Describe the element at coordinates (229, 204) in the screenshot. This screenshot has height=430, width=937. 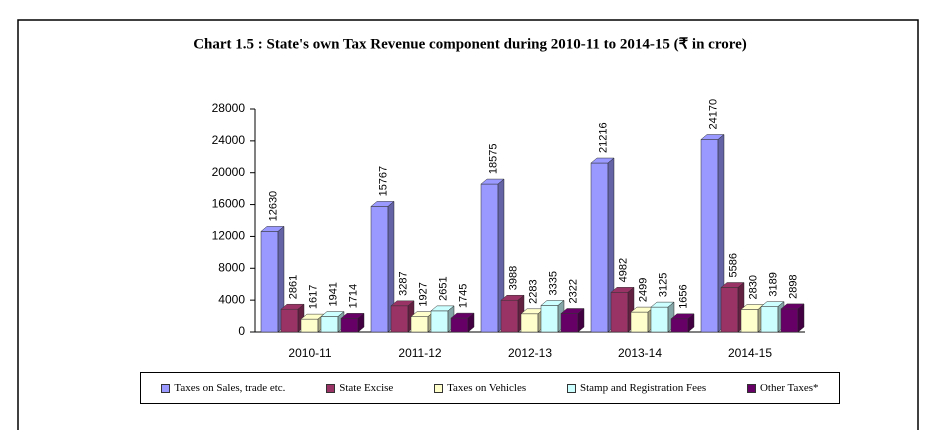
I see `y-tick-label: 16000` at that location.